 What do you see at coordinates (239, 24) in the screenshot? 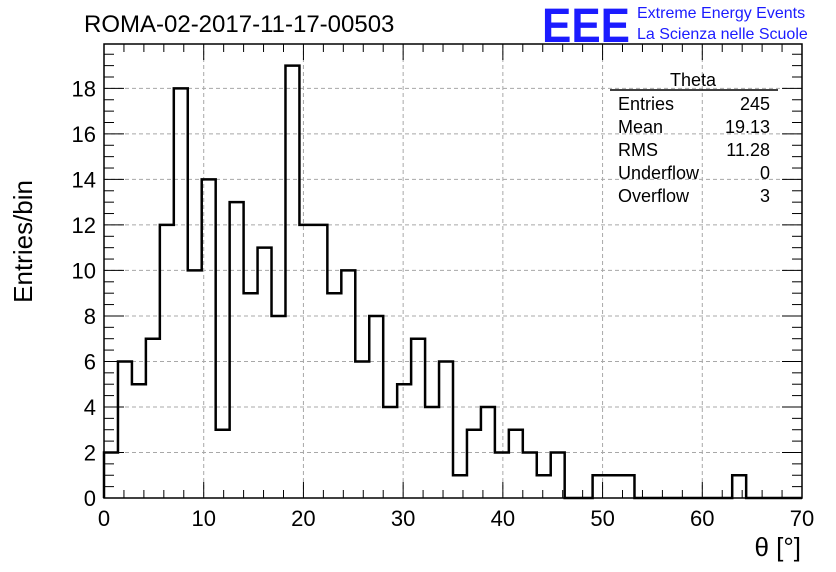
I see `chart-title: ROMA-02-2017-11-17-00503` at bounding box center [239, 24].